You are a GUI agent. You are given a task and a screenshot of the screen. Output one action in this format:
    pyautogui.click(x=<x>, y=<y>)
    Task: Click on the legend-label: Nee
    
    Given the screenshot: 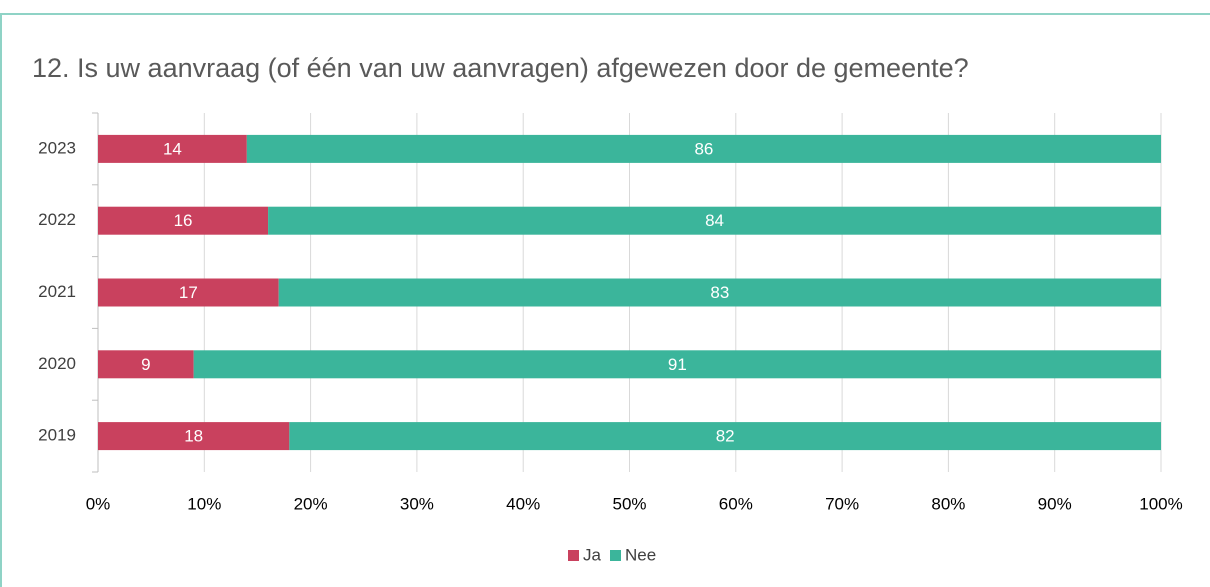 What is the action you would take?
    pyautogui.click(x=640, y=554)
    